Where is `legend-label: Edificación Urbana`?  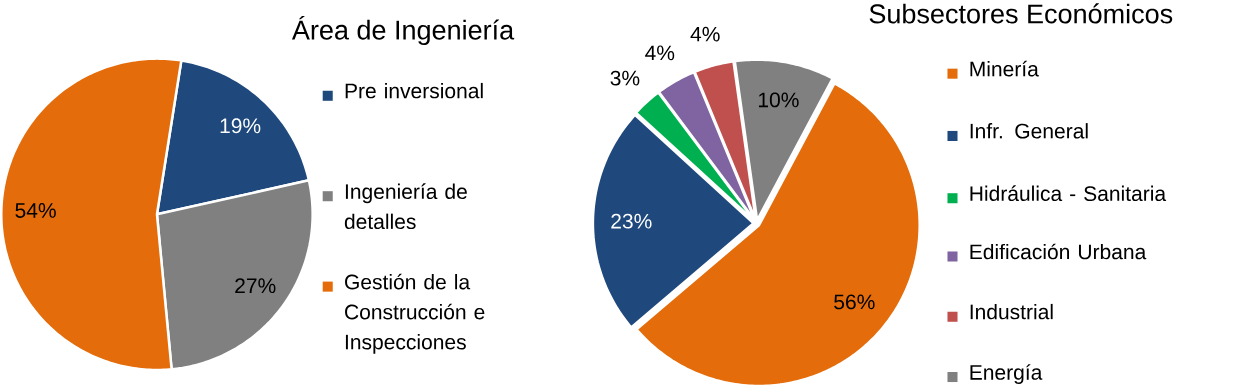 legend-label: Edificación Urbana is located at coordinates (1058, 251).